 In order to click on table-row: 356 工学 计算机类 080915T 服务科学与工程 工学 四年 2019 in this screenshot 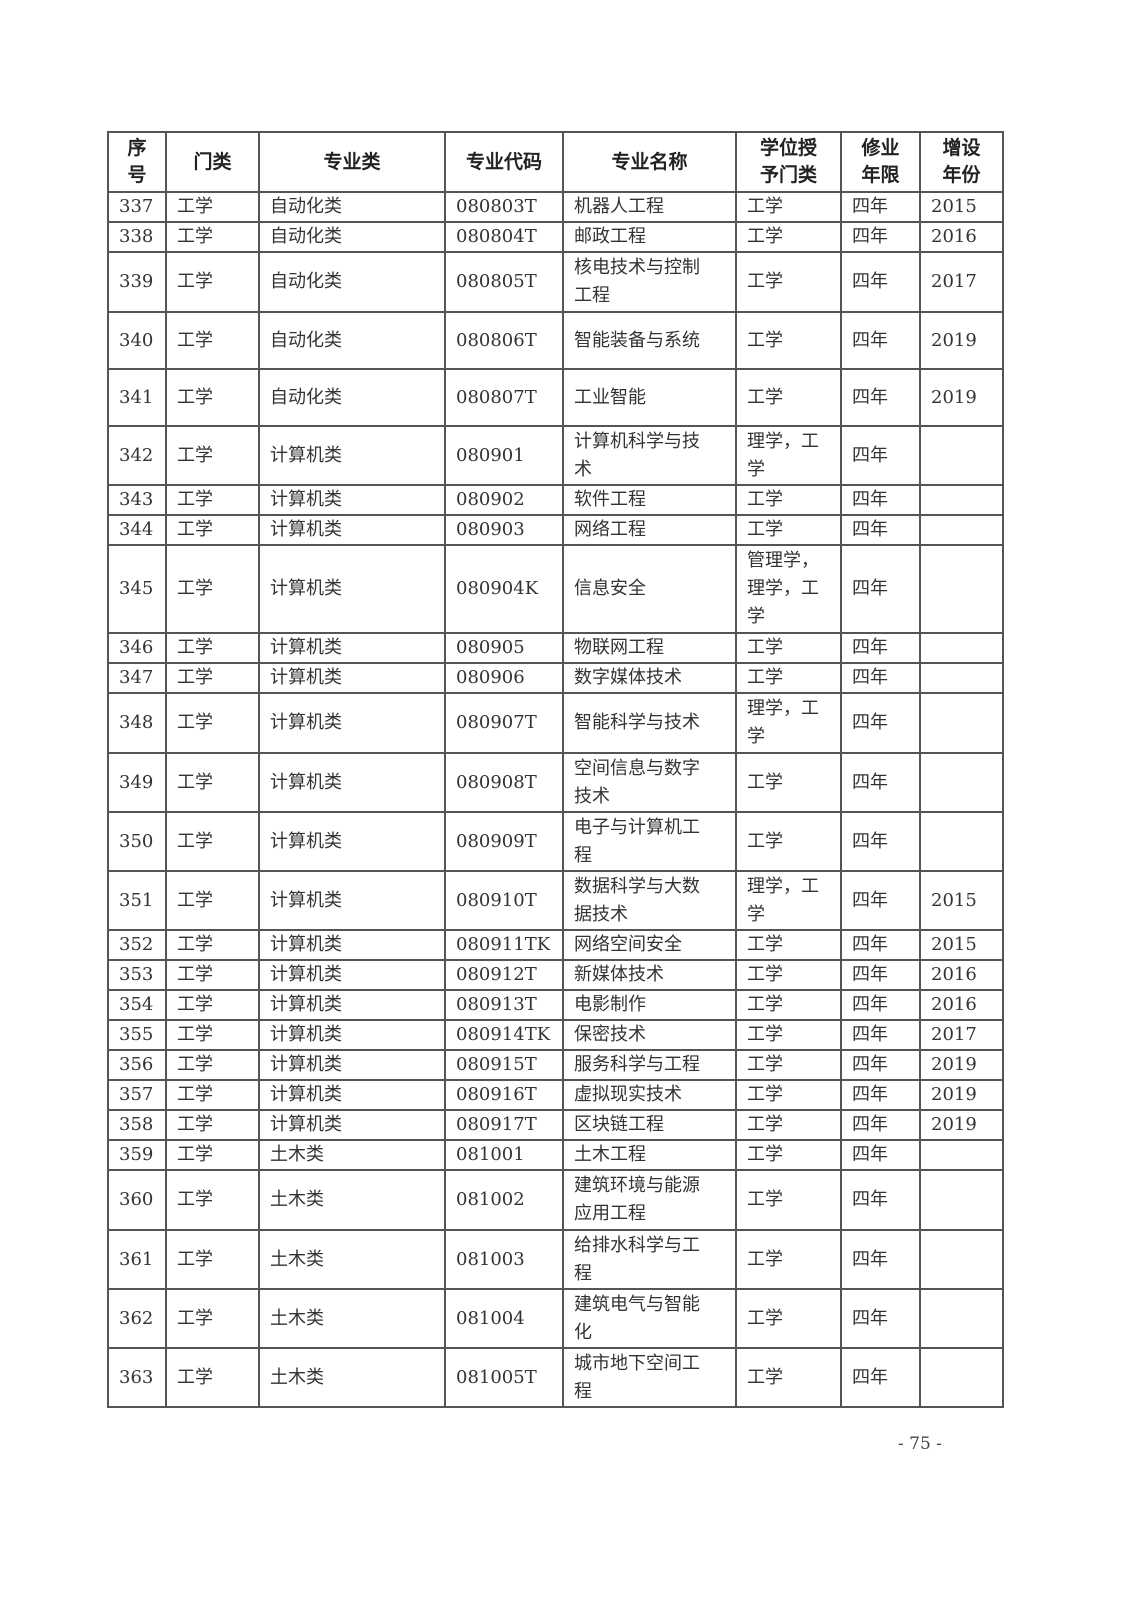, I will do `click(555, 1065)`.